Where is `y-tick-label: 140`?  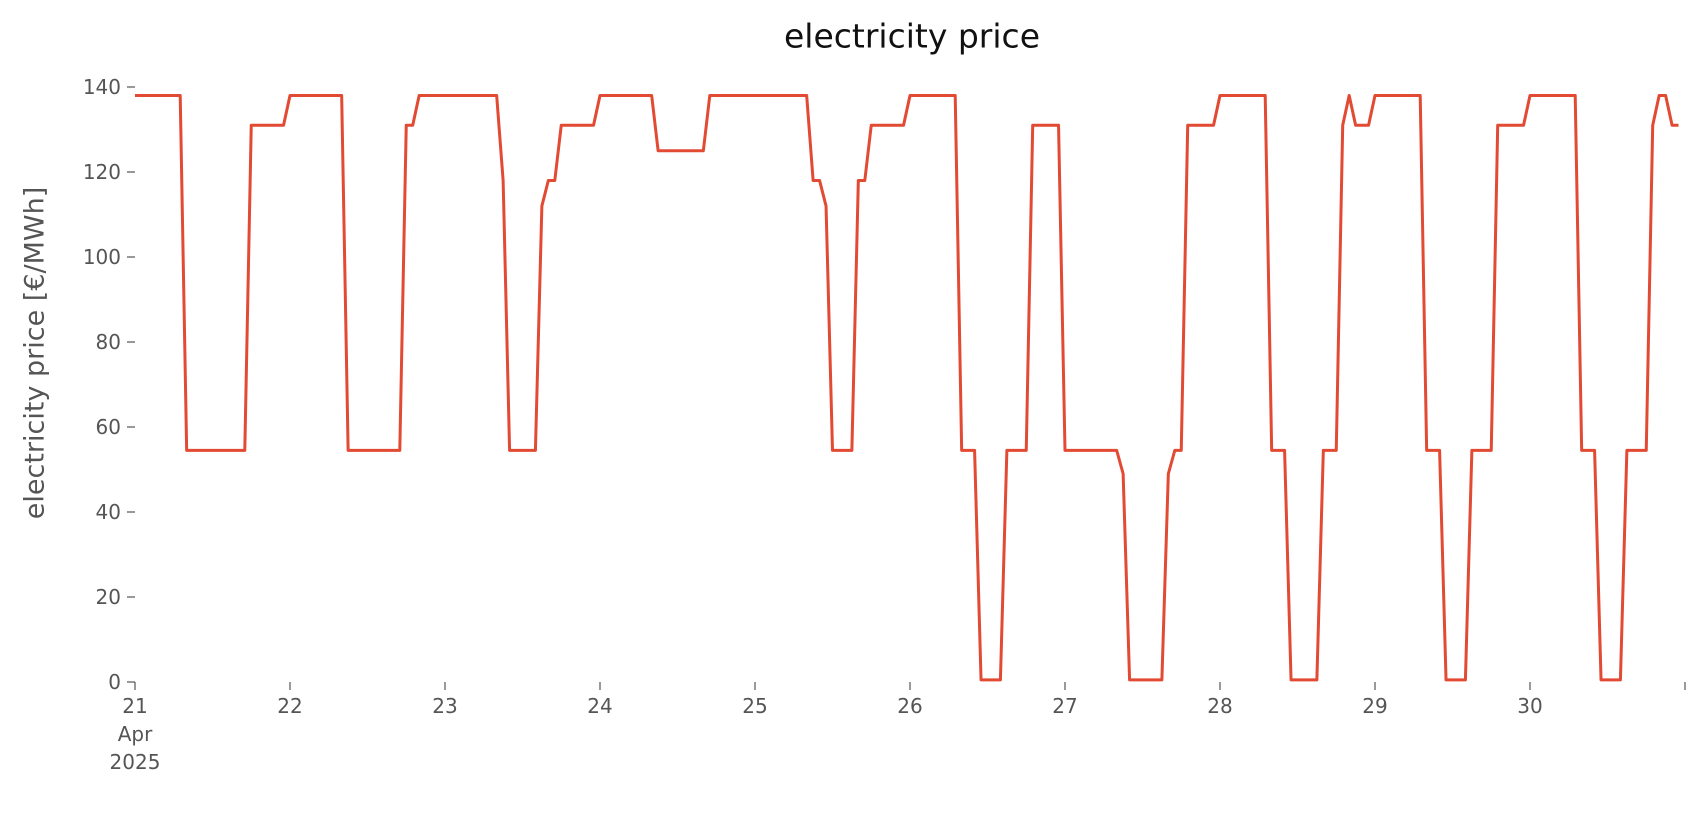
y-tick-label: 140 is located at coordinates (102, 87).